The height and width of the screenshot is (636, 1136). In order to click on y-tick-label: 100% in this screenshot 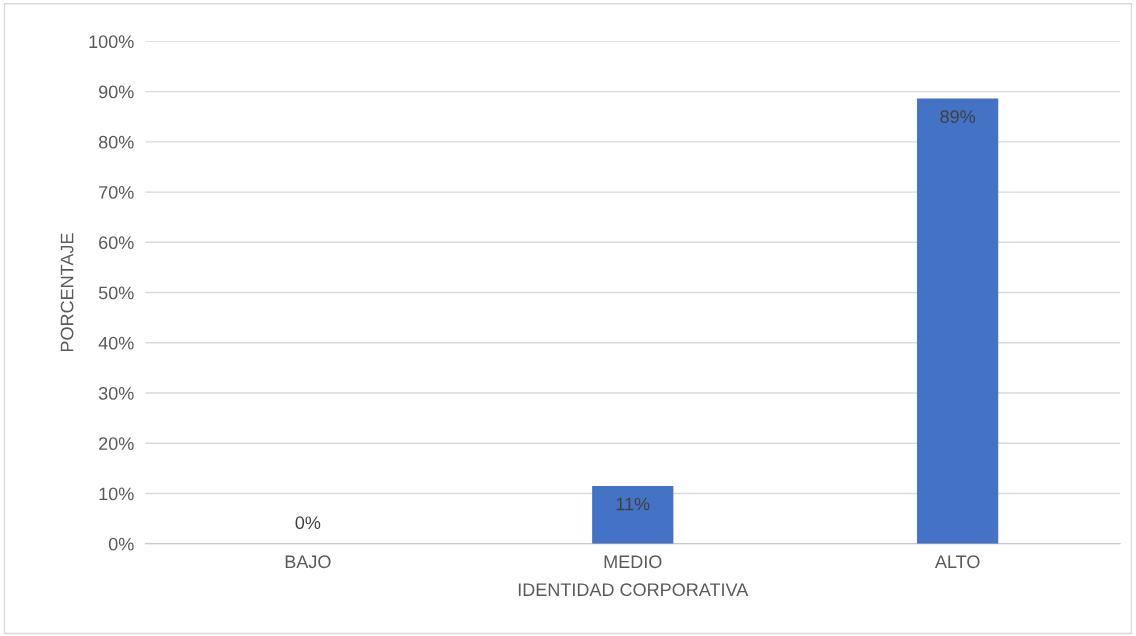, I will do `click(111, 42)`.